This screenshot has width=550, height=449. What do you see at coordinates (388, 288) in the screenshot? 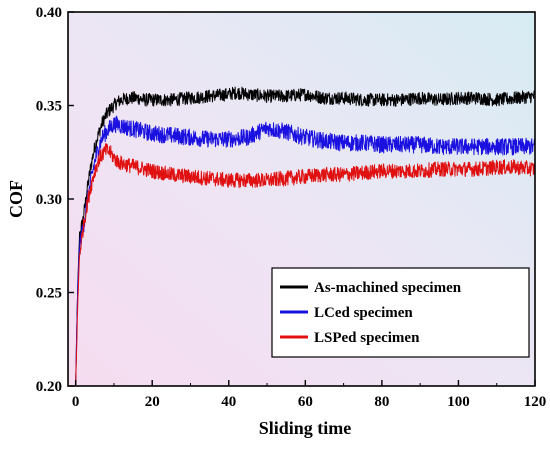
I see `legend-label-as-machined: As-machined specimen` at bounding box center [388, 288].